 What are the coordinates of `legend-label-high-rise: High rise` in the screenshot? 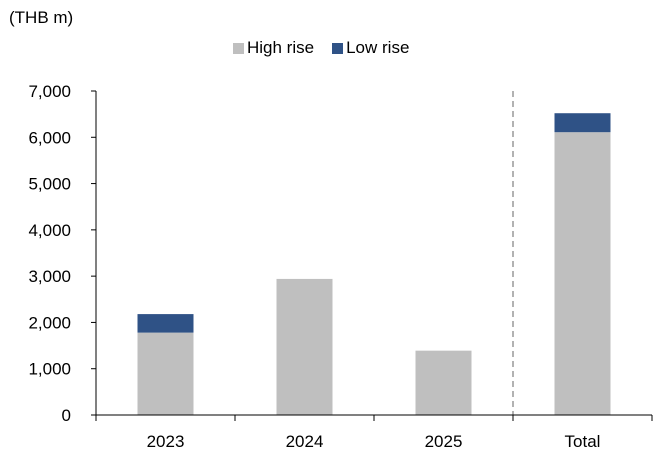 It's located at (281, 47).